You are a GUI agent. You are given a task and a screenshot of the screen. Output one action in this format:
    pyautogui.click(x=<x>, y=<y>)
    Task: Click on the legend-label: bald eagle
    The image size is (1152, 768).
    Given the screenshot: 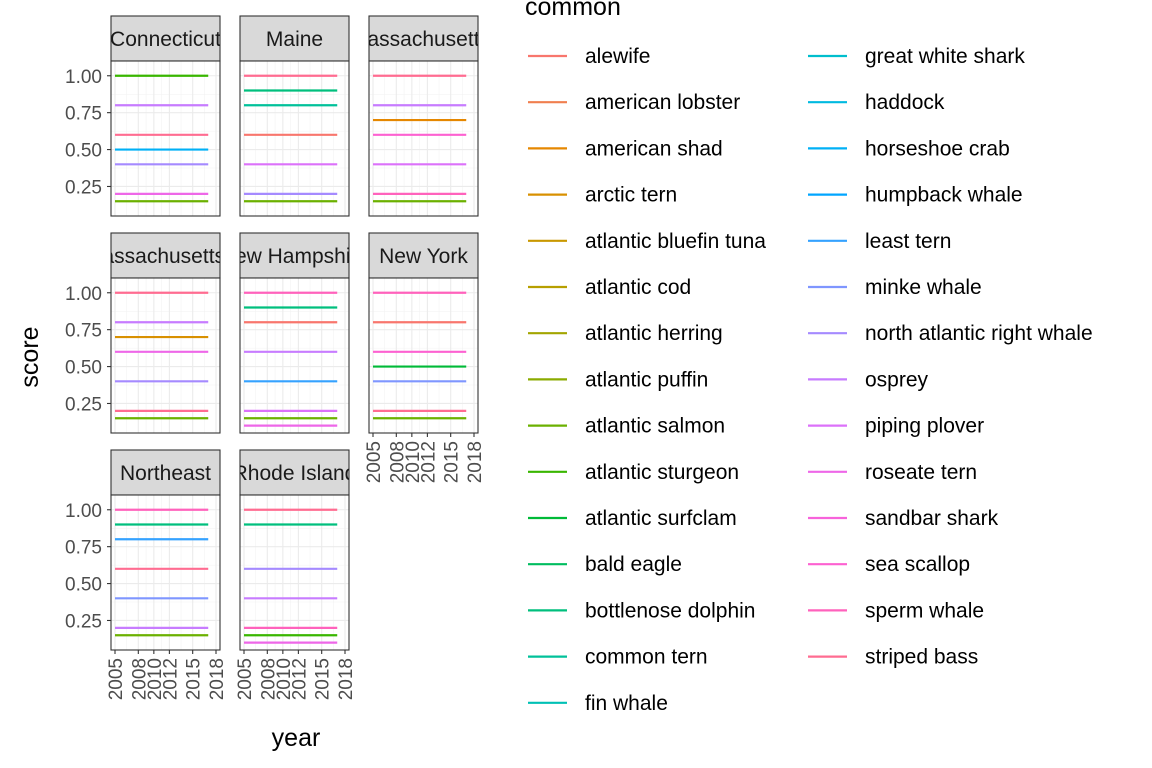 What is the action you would take?
    pyautogui.click(x=633, y=564)
    